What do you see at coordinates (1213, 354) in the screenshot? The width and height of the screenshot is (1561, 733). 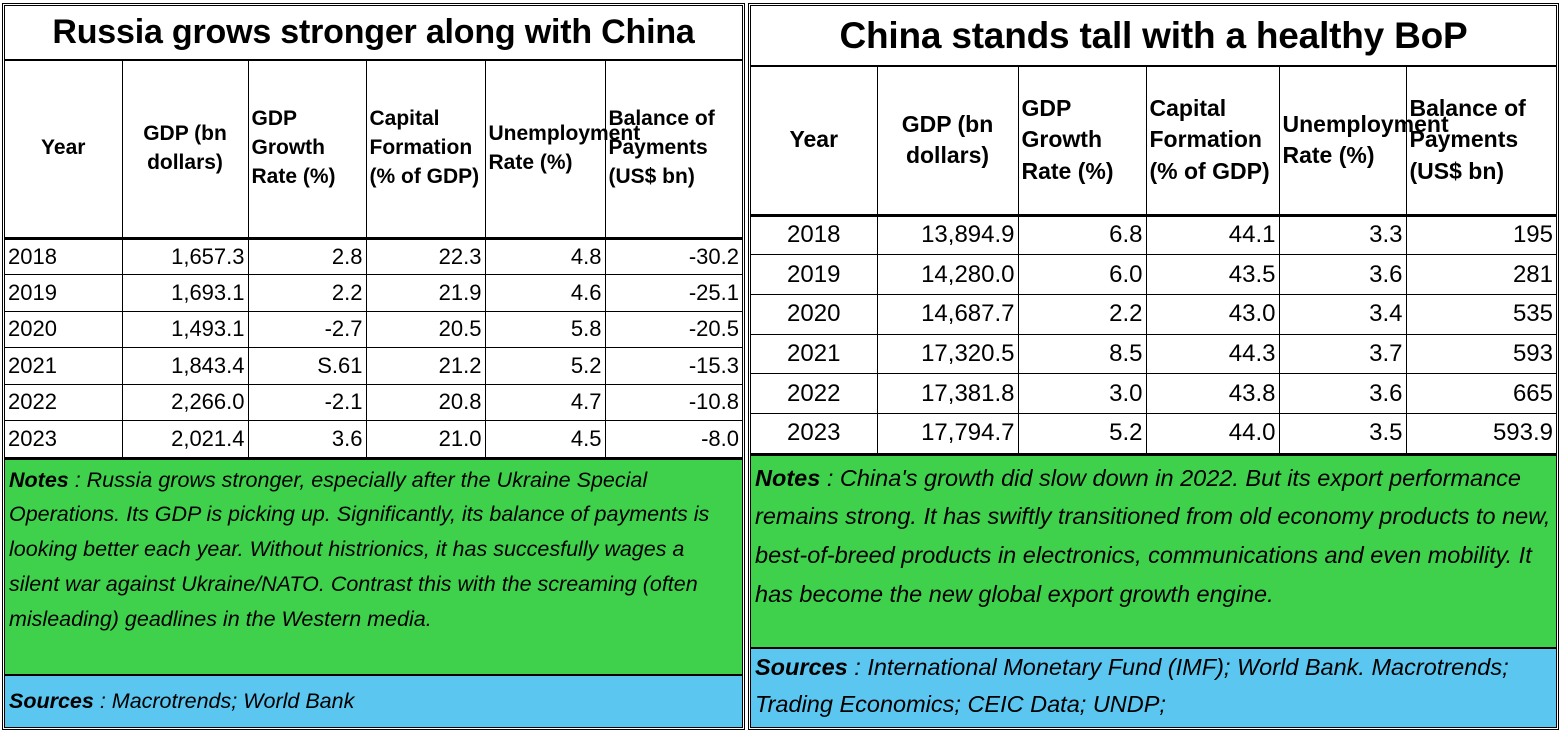 I see `cell-capital-formation: 44.3` at bounding box center [1213, 354].